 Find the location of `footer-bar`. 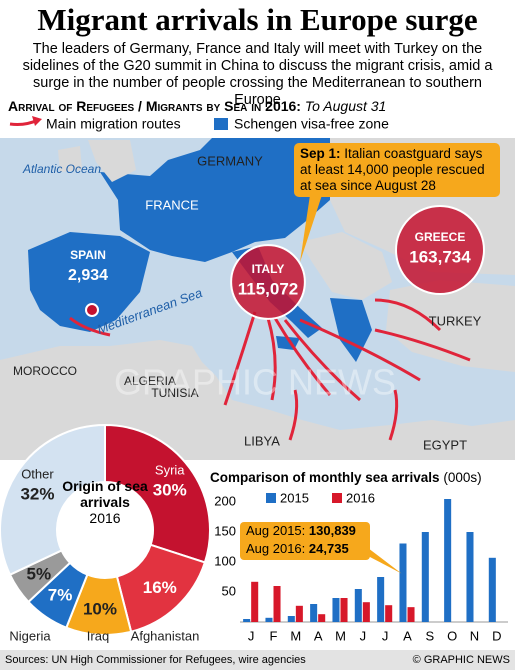

footer-bar is located at coordinates (257, 660).